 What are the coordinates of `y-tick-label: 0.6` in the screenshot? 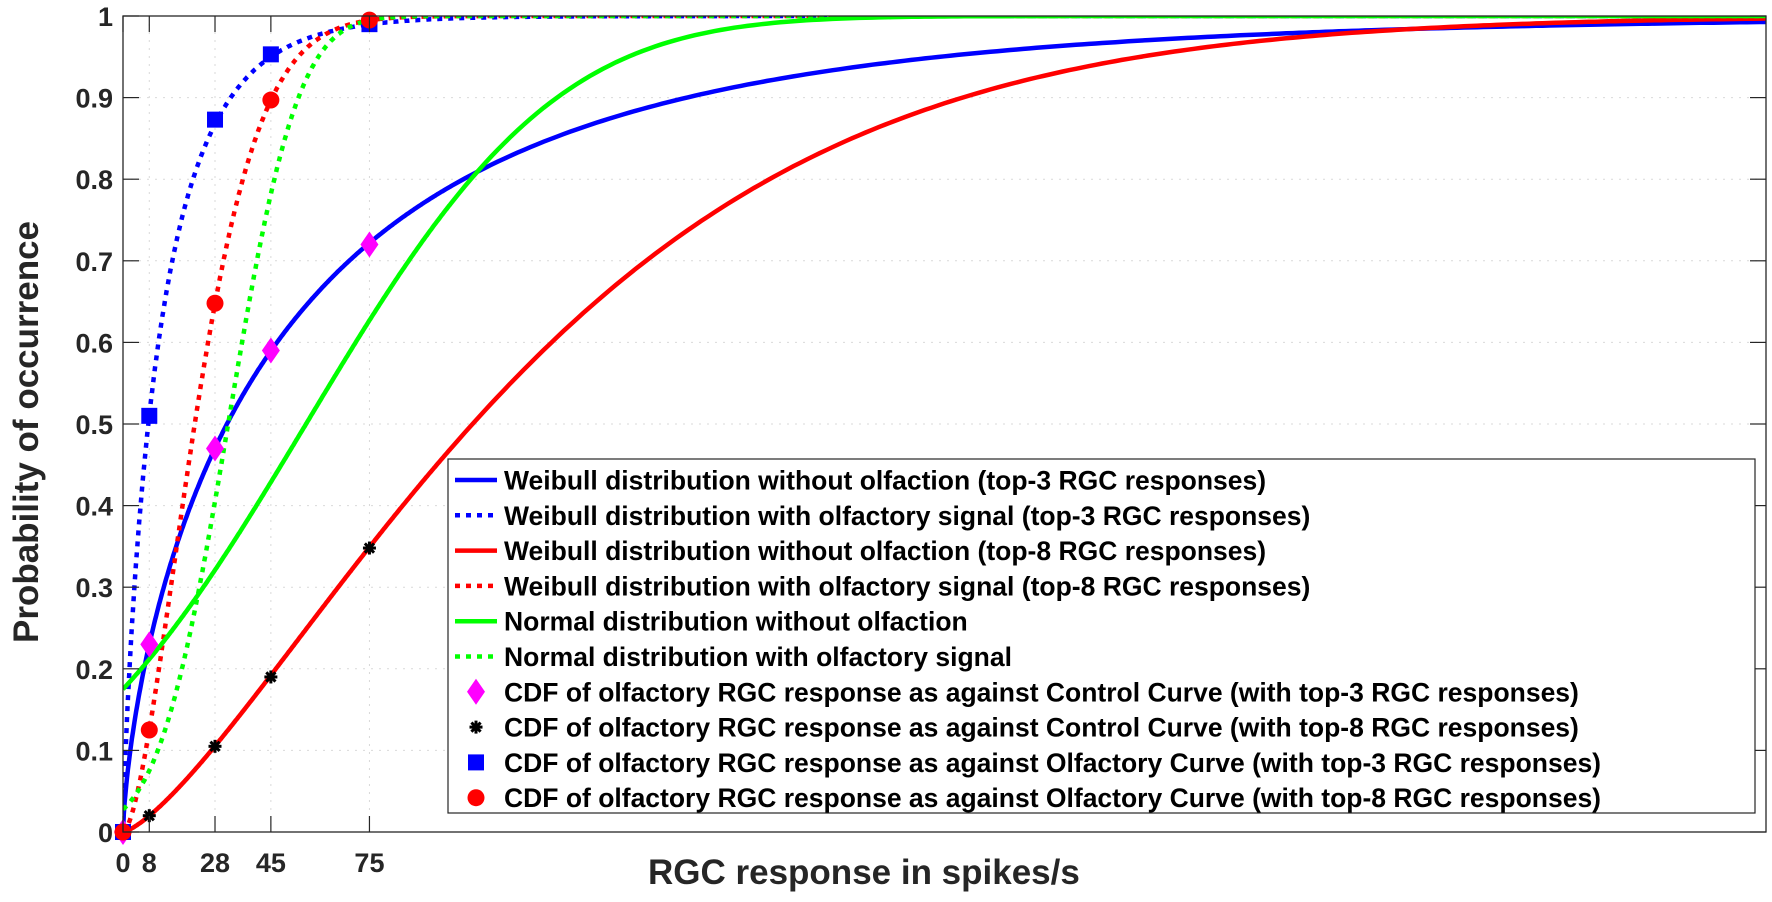 It's located at (94, 343).